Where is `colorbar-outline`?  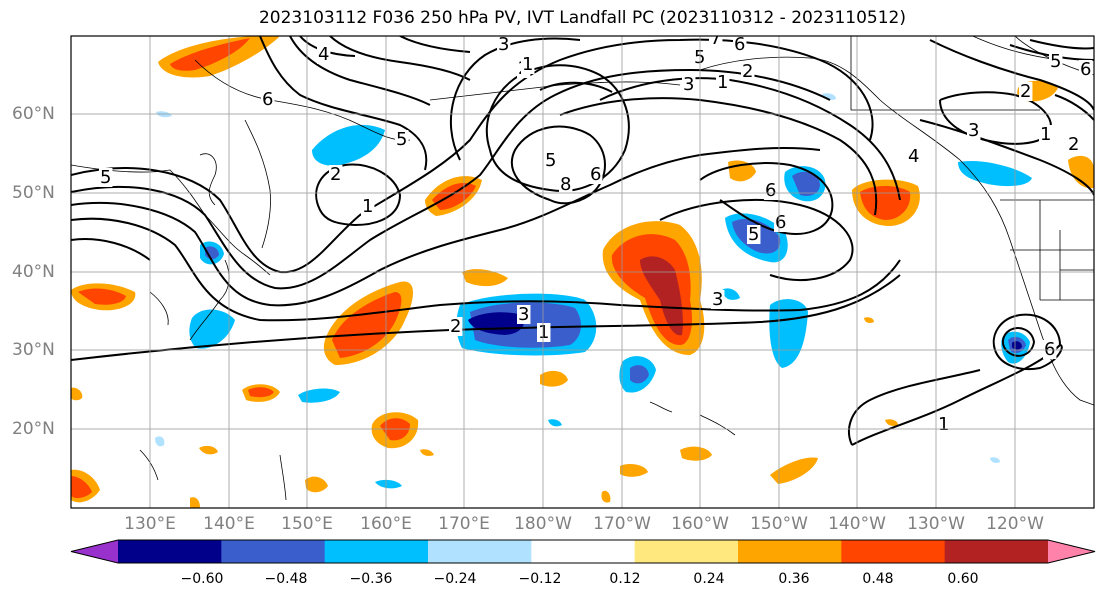
colorbar-outline is located at coordinates (583, 551).